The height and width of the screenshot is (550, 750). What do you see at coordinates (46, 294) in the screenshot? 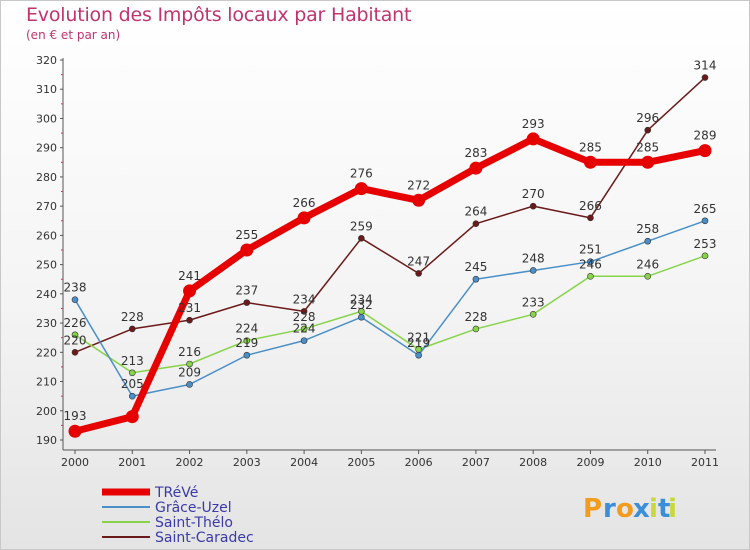
I see `y-tick-label: 240` at bounding box center [46, 294].